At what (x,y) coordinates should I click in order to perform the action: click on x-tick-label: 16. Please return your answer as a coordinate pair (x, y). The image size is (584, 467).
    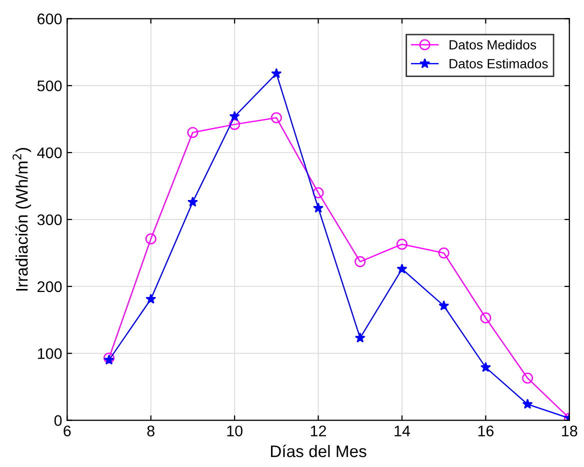
    Looking at the image, I should click on (486, 431).